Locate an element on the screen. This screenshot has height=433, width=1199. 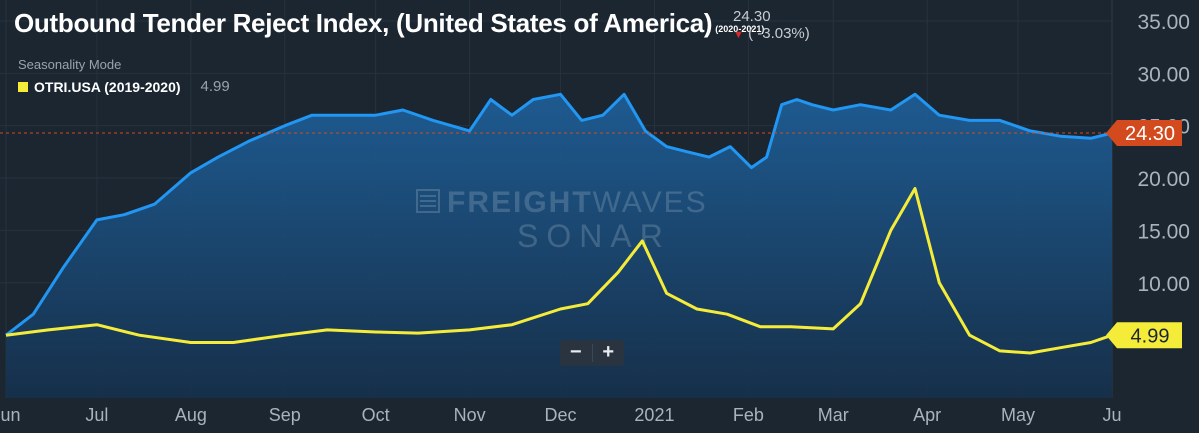
x-tick-label: 2021 is located at coordinates (654, 415).